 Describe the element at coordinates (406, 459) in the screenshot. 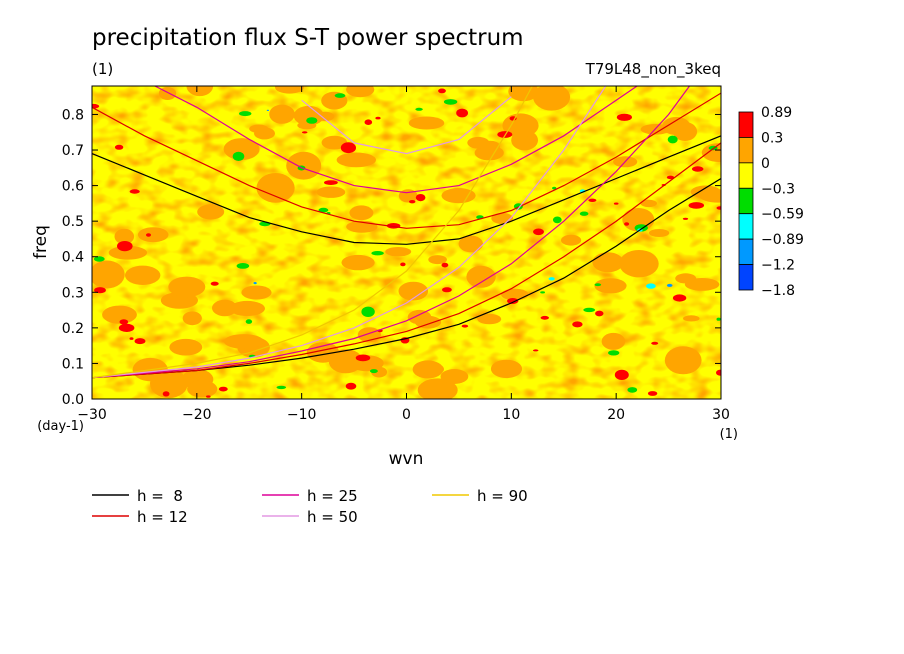

I see `x-axis-label: wvn` at that location.